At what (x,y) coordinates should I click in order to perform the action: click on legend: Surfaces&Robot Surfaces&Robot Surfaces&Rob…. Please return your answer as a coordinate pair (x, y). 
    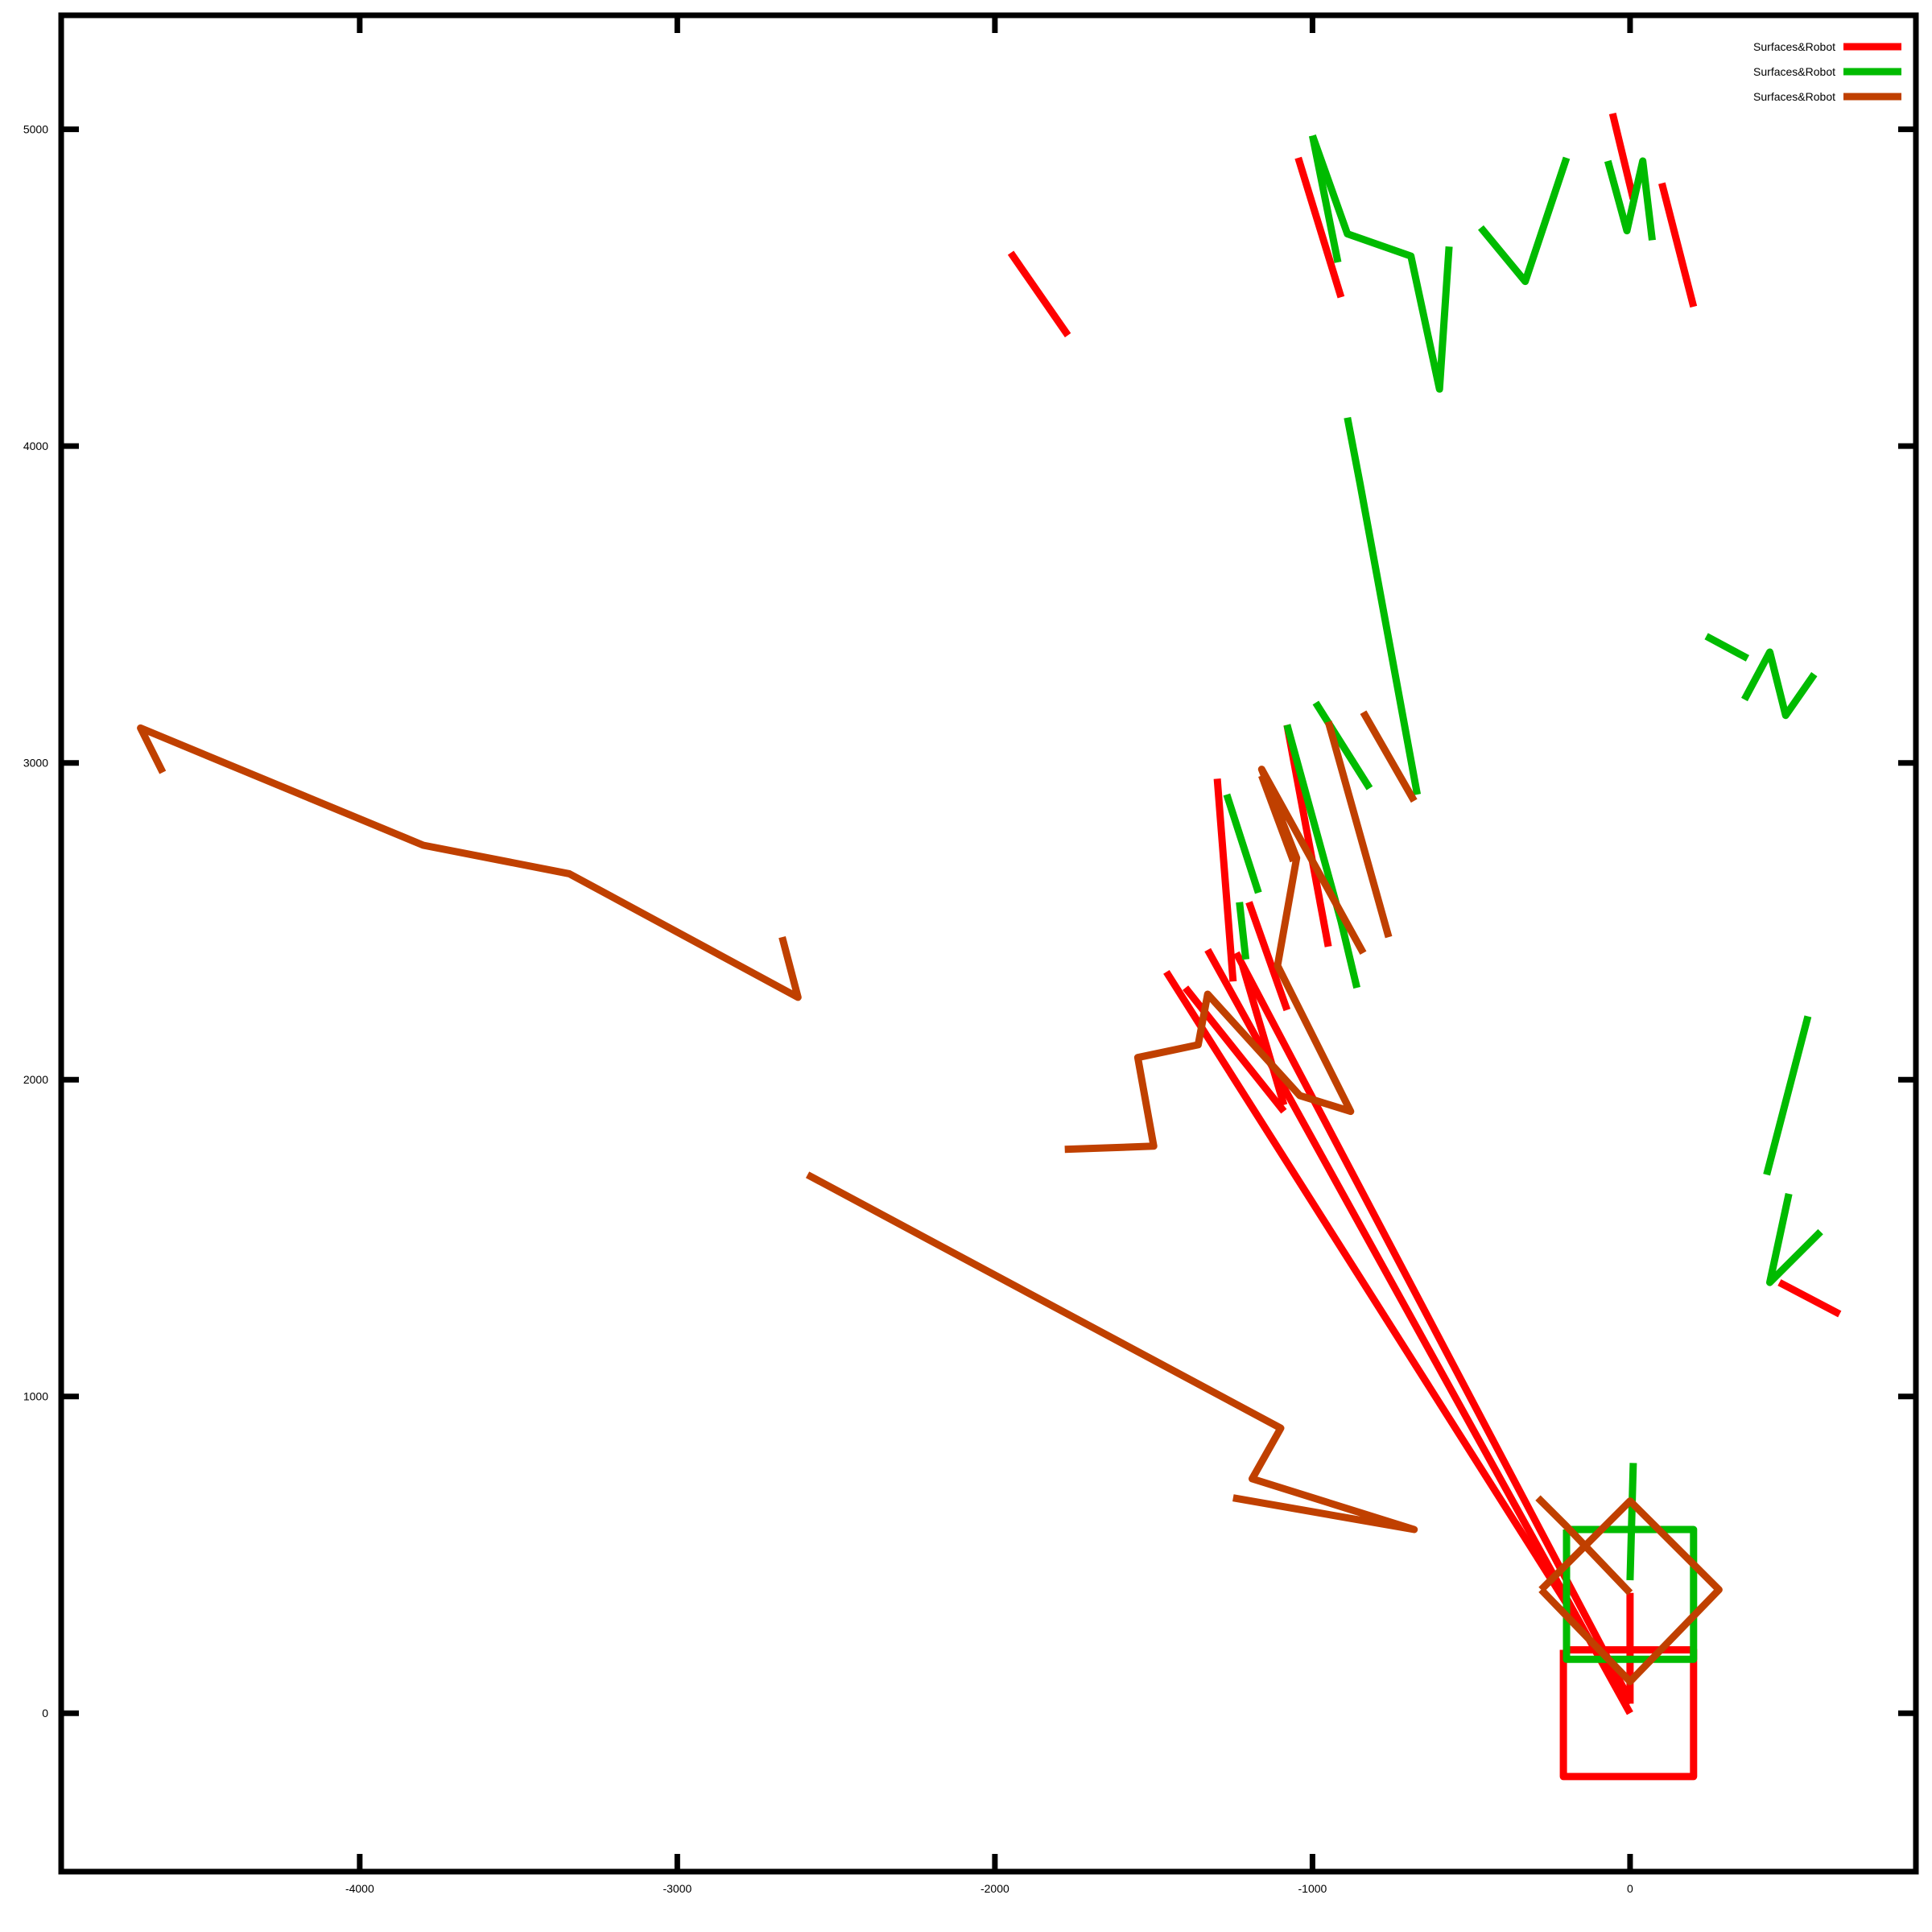
    Looking at the image, I should click on (1827, 71).